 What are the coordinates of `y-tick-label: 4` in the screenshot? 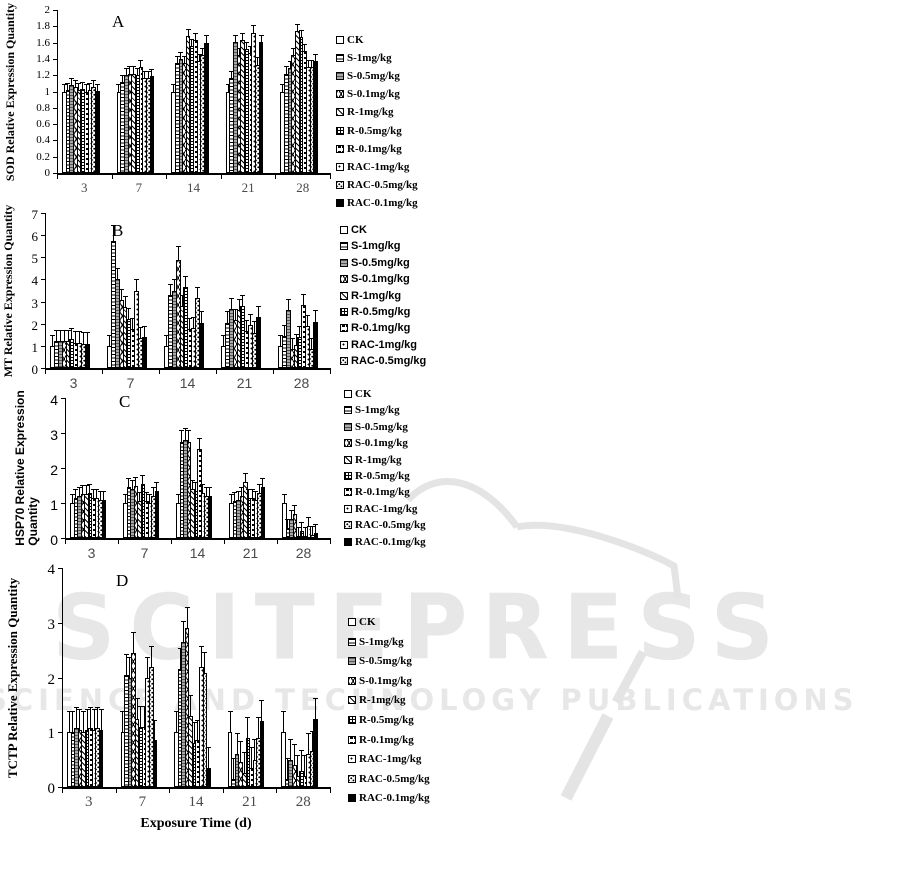 It's located at (35, 281).